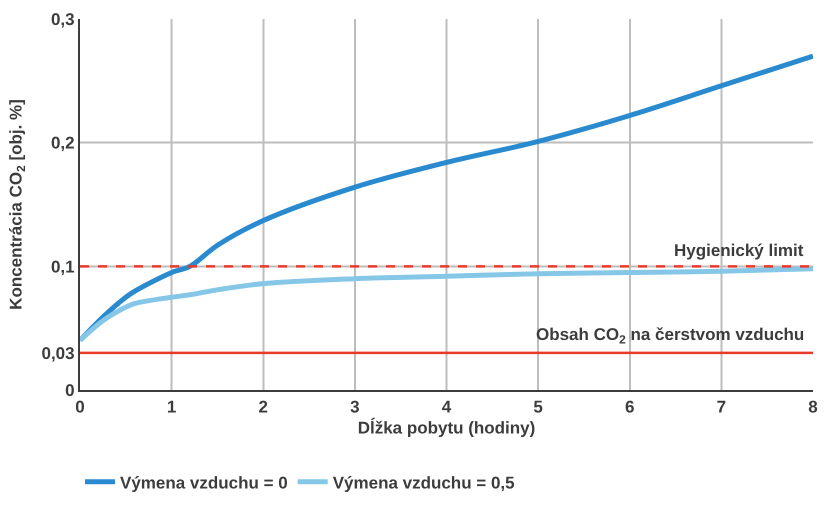  I want to click on y-tick-label: 0, so click(70, 390).